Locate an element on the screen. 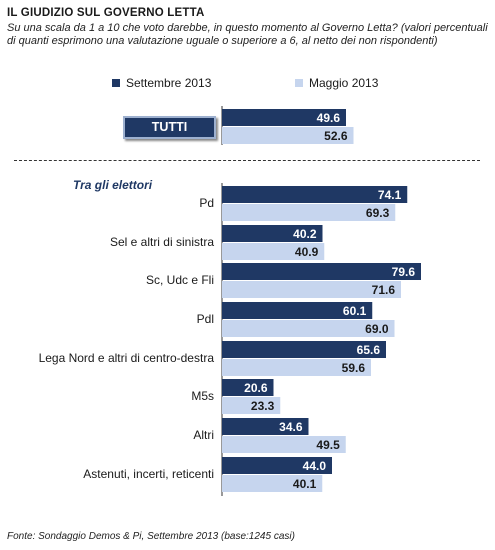 Image resolution: width=495 pixels, height=550 pixels. data-label-settembre: 79.6 is located at coordinates (404, 272).